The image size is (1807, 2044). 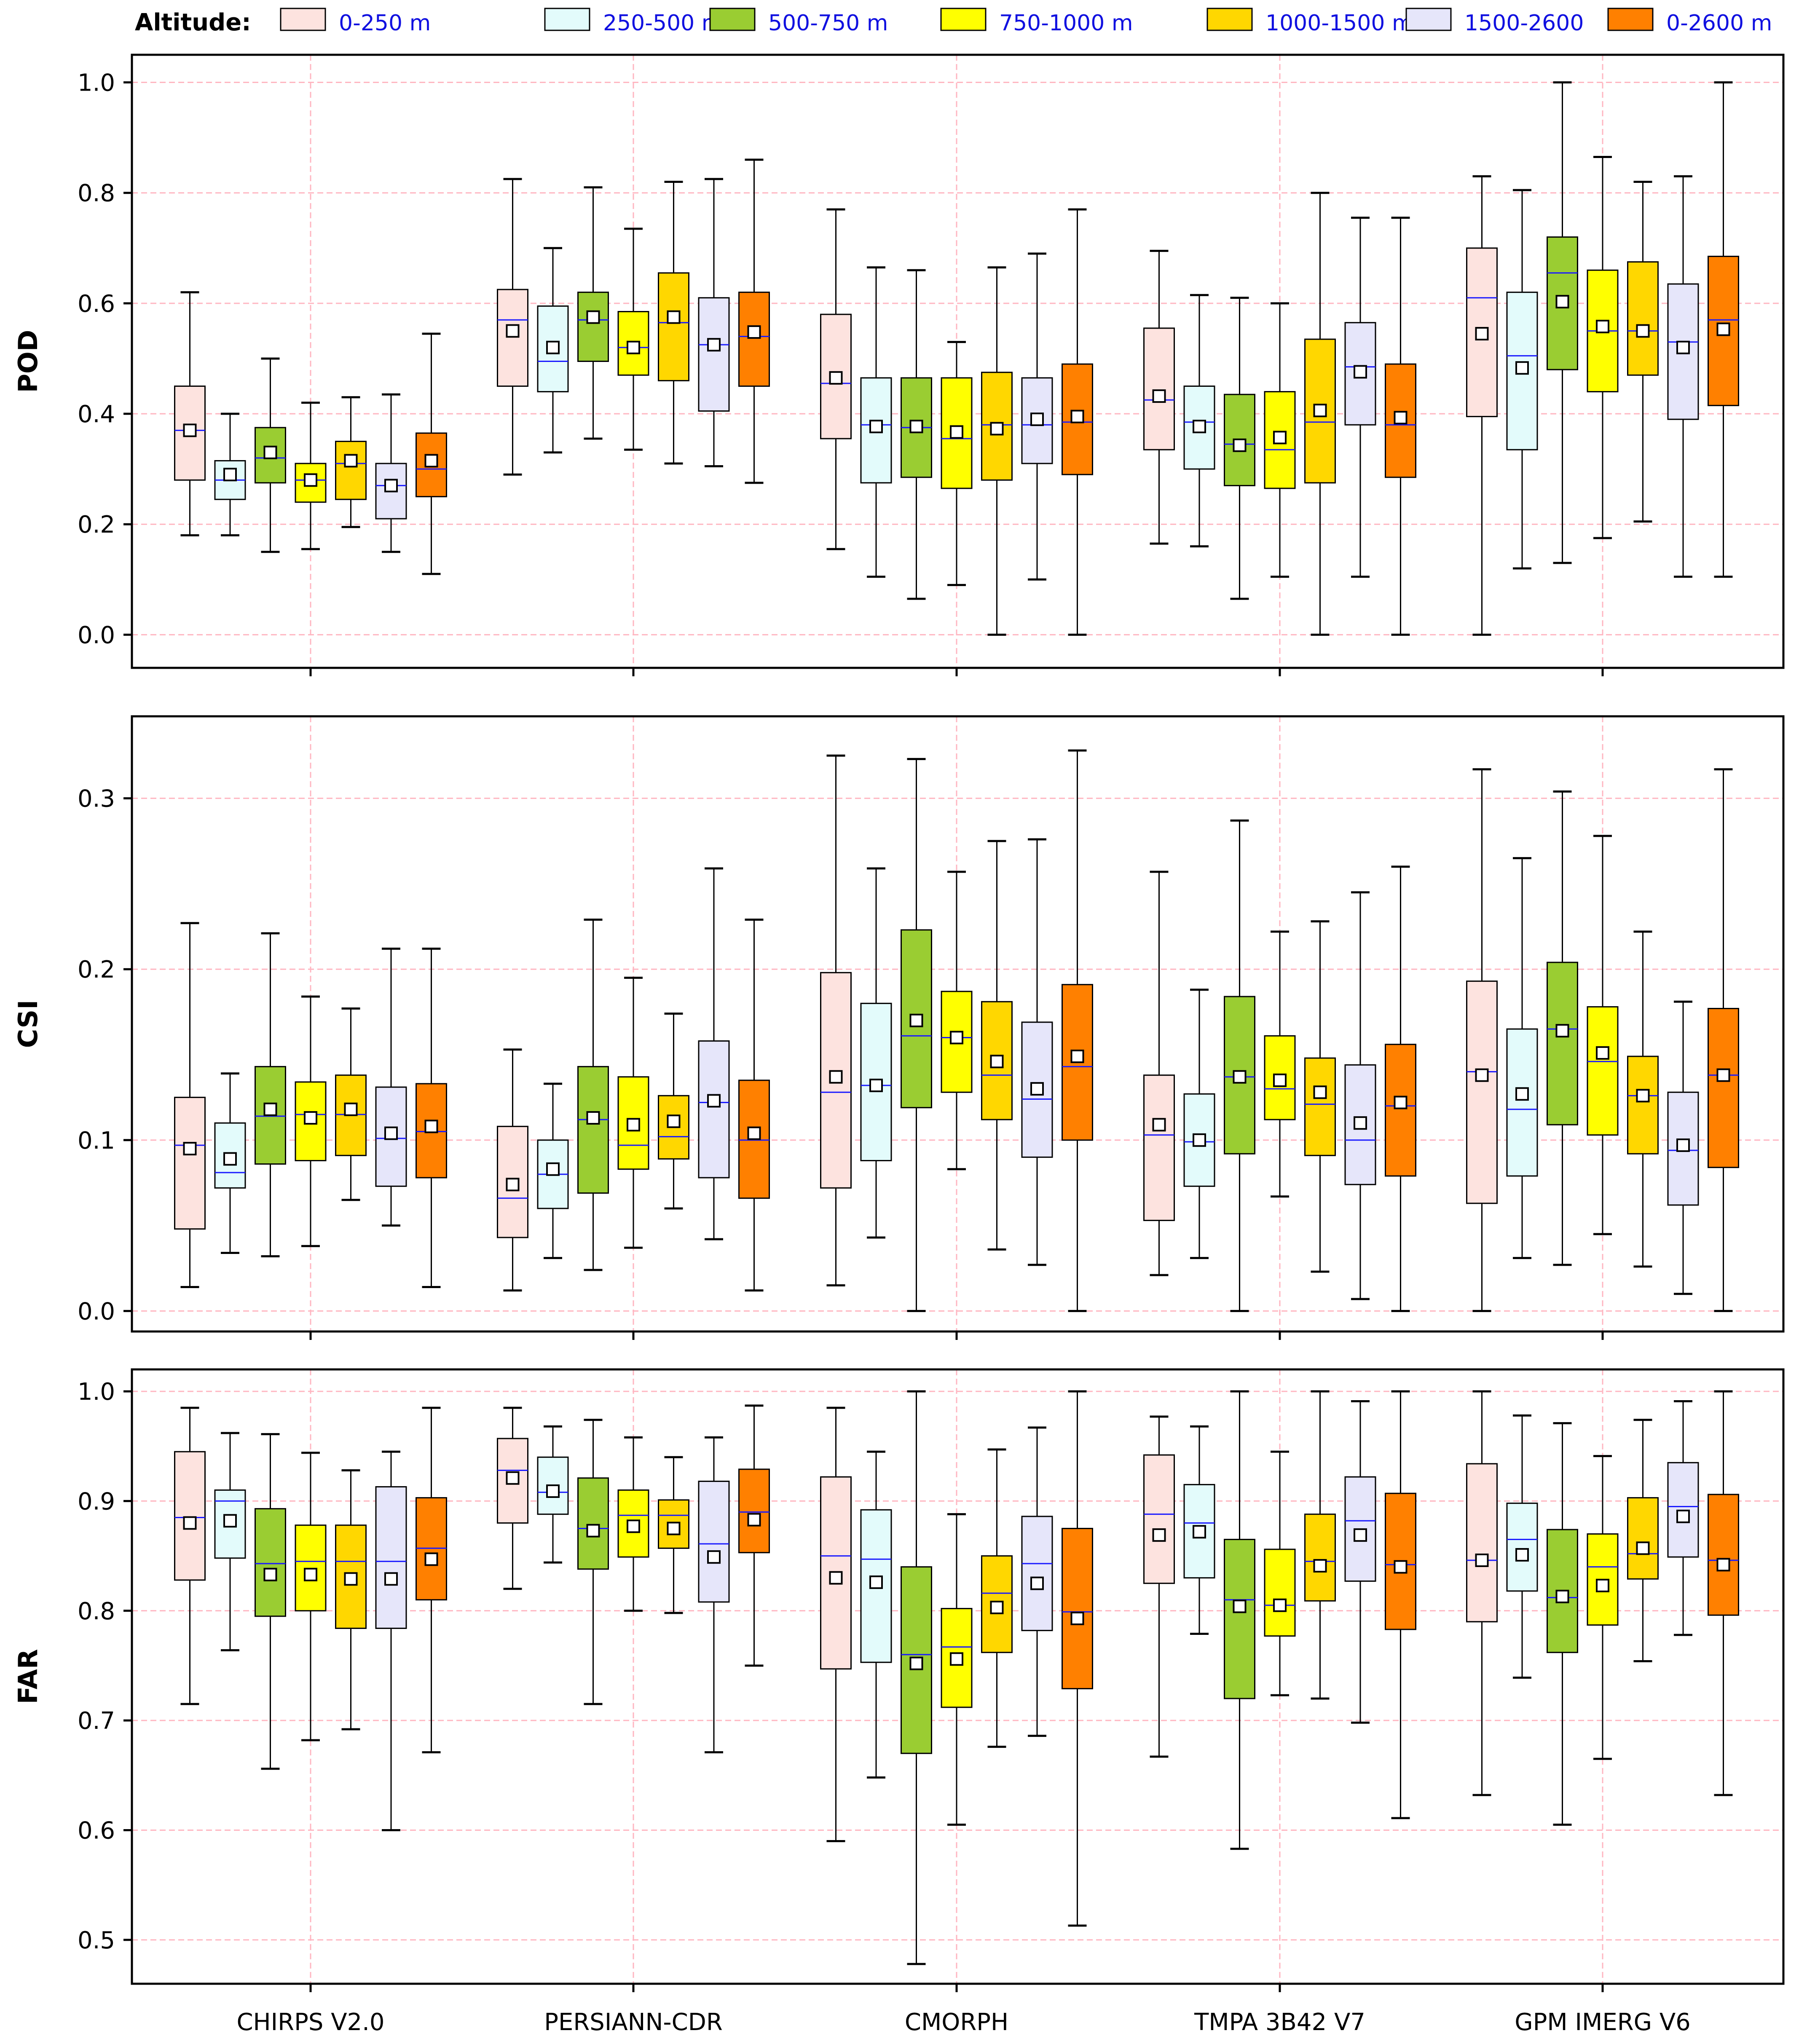 What do you see at coordinates (96, 635) in the screenshot?
I see `y-tick-label-1: 0.0` at bounding box center [96, 635].